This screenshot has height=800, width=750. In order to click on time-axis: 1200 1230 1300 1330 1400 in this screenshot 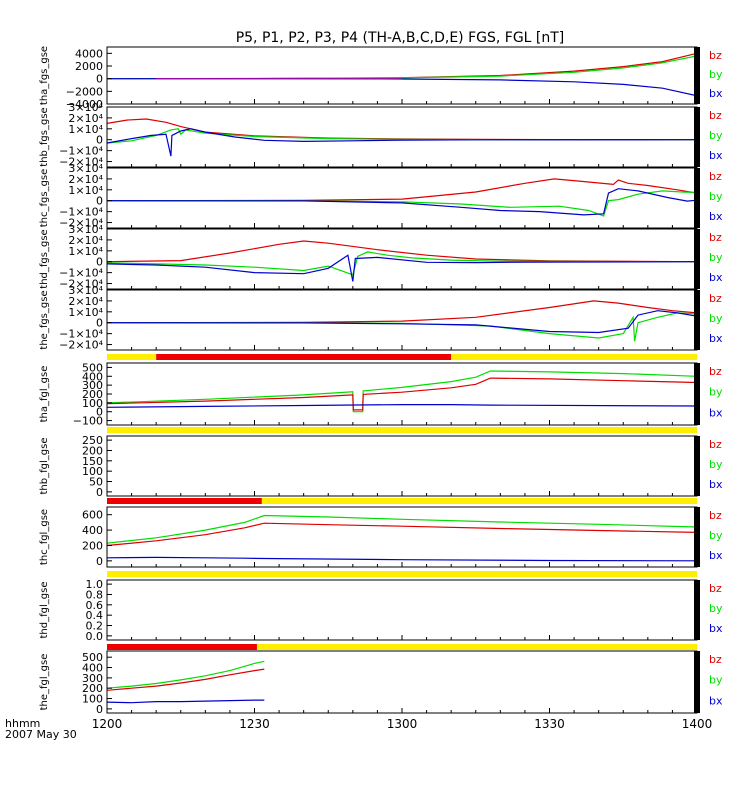, I will do `click(402, 724)`.